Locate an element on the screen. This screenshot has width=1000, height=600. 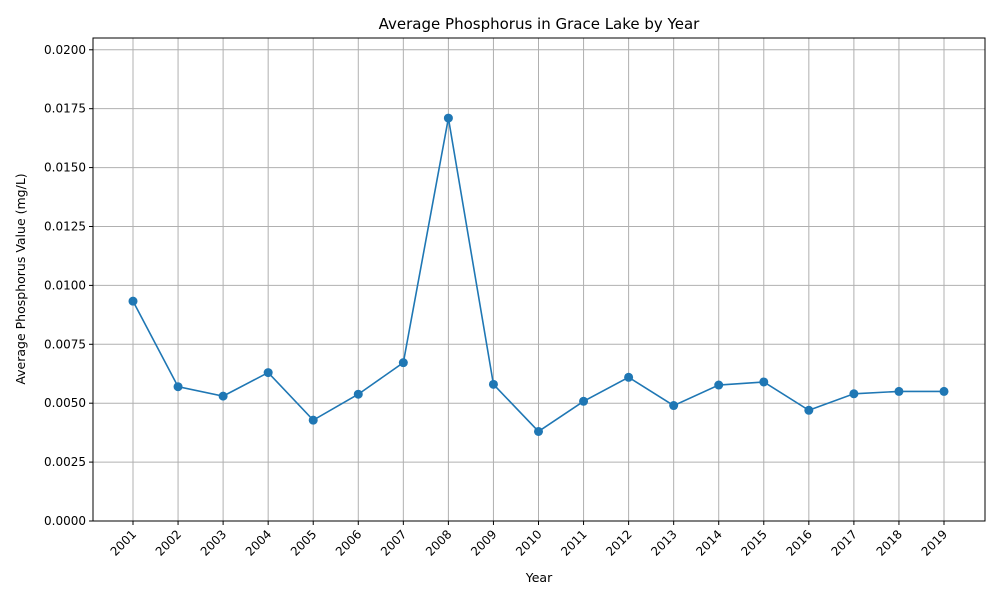
y-tick-label: 0.0200 is located at coordinates (65, 50).